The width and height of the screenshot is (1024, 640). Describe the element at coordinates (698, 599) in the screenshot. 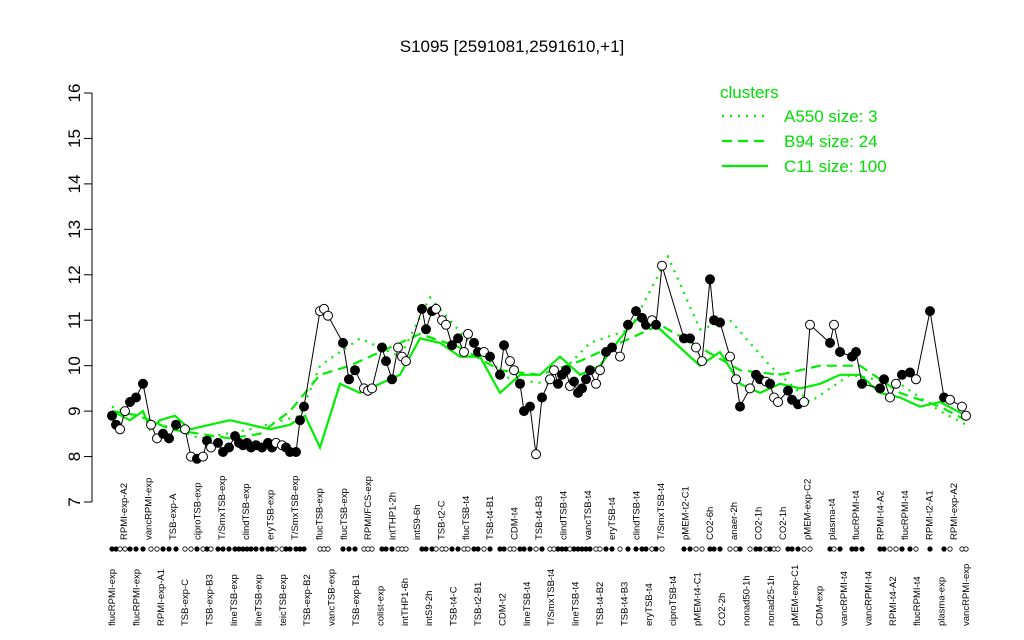

I see `x-tick-label: pMEM-t4-C1` at that location.